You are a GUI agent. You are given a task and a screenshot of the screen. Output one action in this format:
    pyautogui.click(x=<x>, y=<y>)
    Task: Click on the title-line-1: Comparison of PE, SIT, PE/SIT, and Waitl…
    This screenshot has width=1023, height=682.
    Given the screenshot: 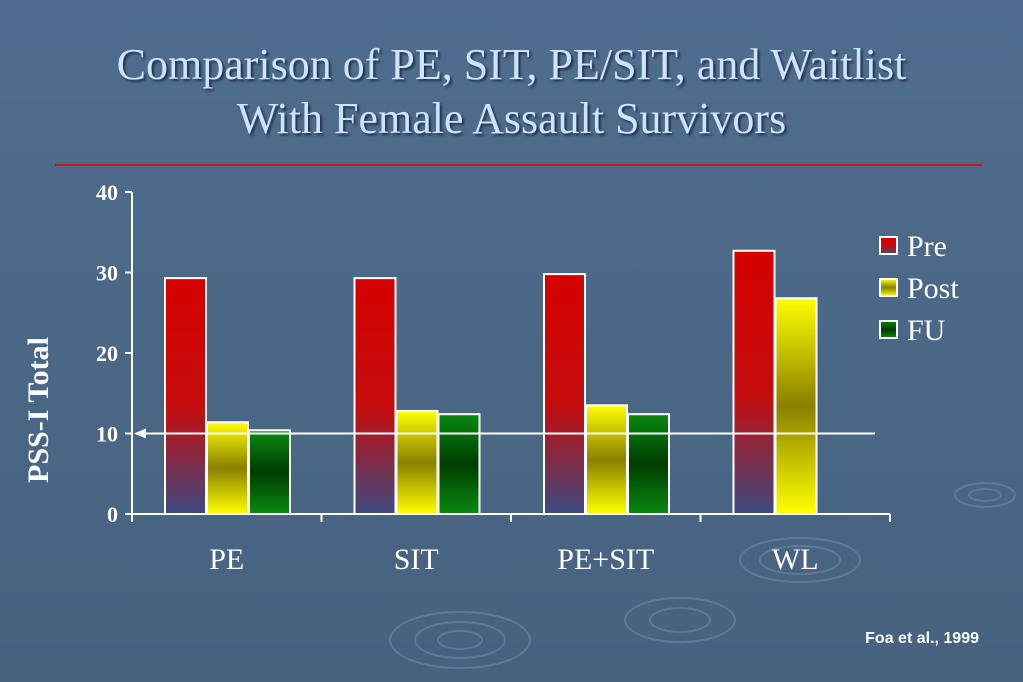 What is the action you would take?
    pyautogui.click(x=511, y=64)
    